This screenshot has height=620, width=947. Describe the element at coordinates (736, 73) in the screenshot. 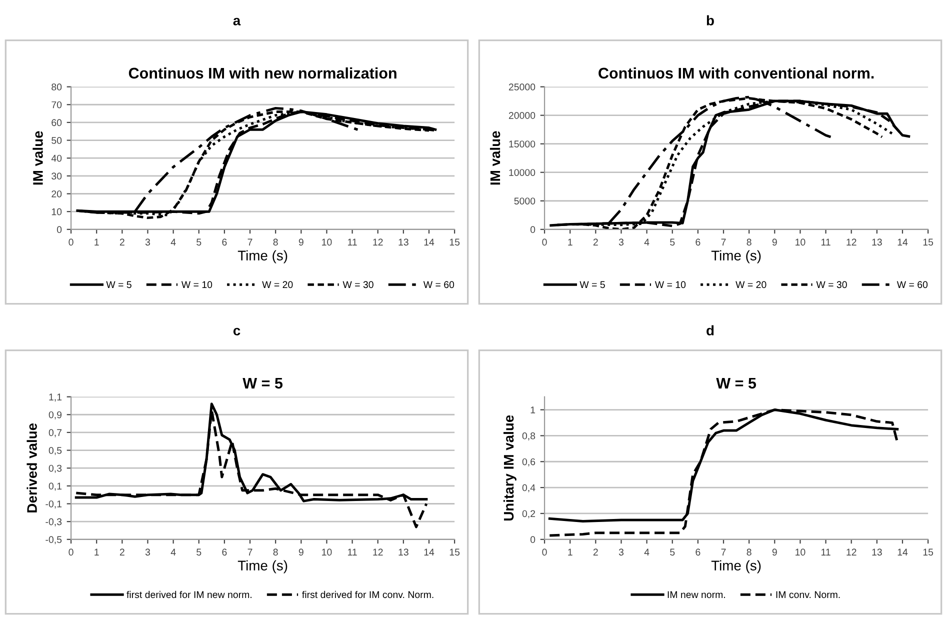

I see `chart-title: Continuos IM with conventional norm.` at that location.